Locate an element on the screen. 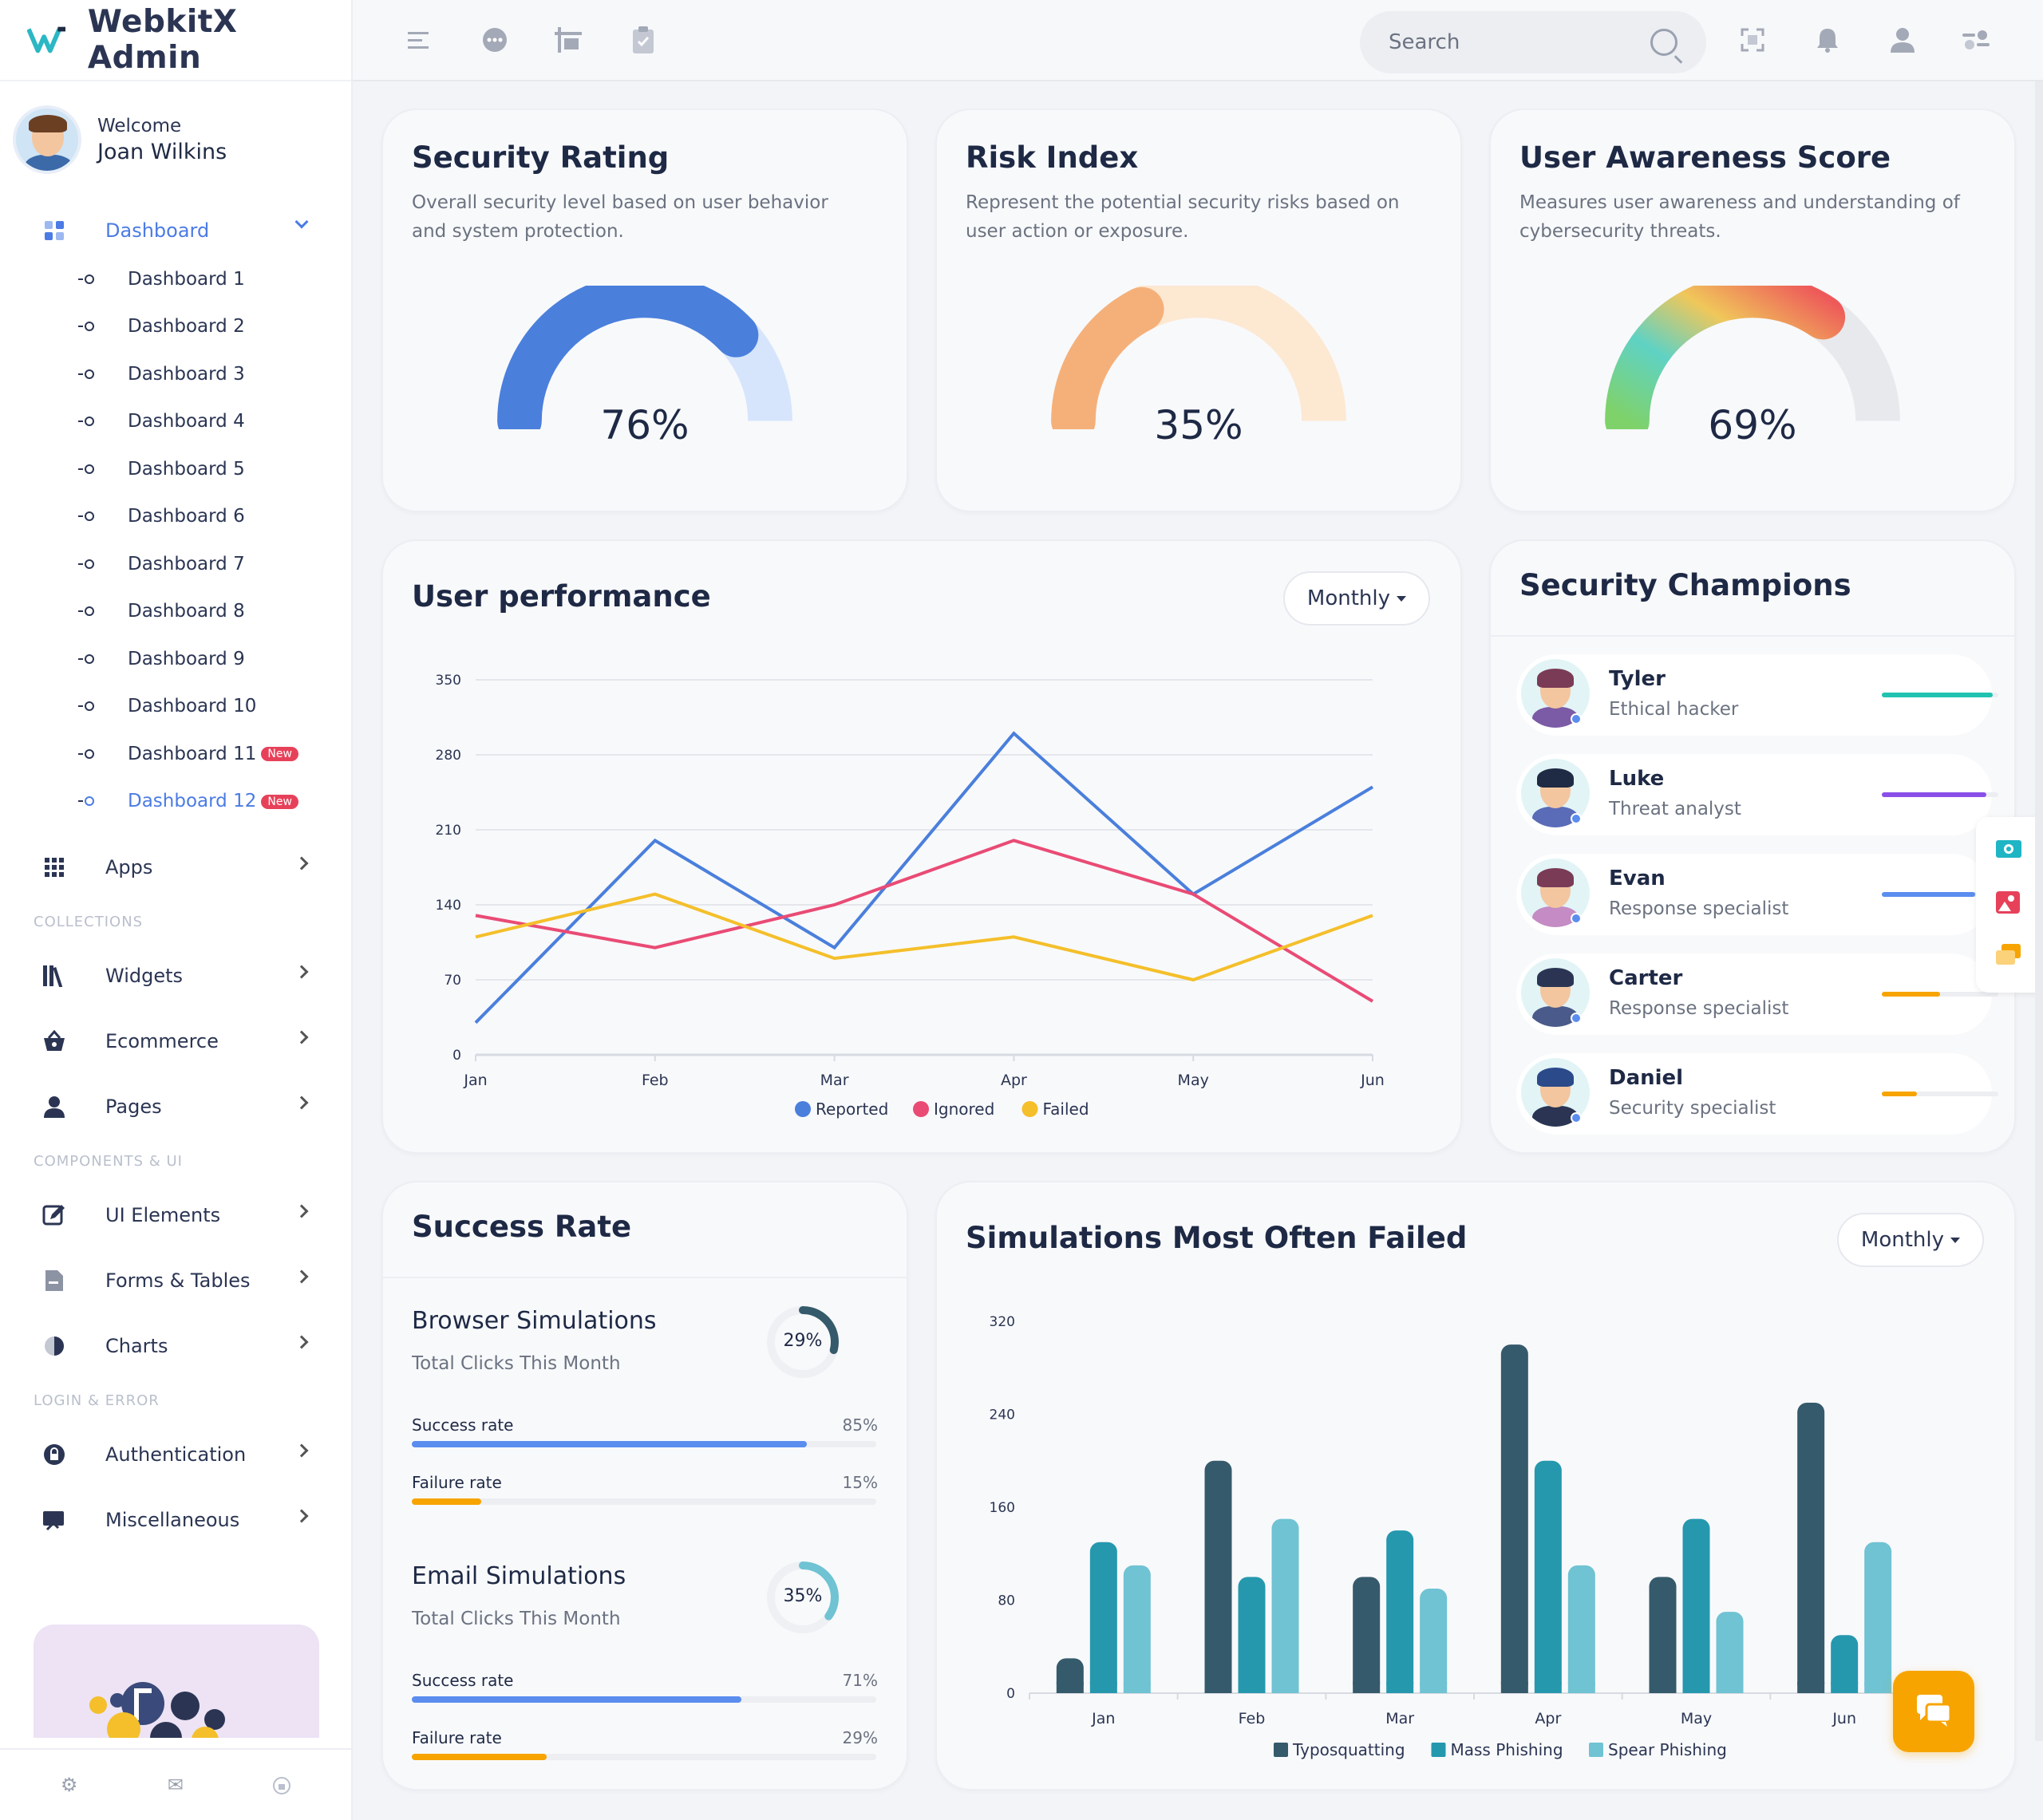 Image resolution: width=2043 pixels, height=1820 pixels. sidebar-item-ecommerce: Ecommerce is located at coordinates (175, 1041).